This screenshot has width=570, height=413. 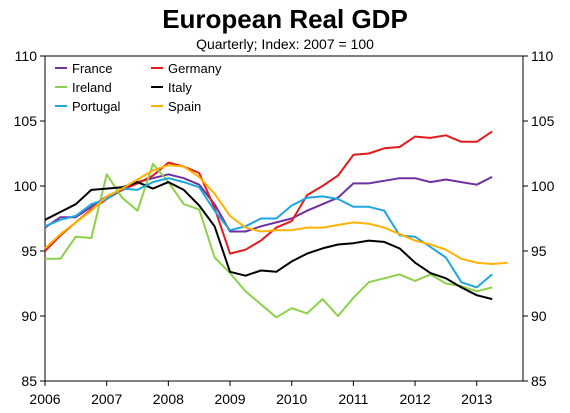 What do you see at coordinates (26, 56) in the screenshot?
I see `y-tick-label-left: 110` at bounding box center [26, 56].